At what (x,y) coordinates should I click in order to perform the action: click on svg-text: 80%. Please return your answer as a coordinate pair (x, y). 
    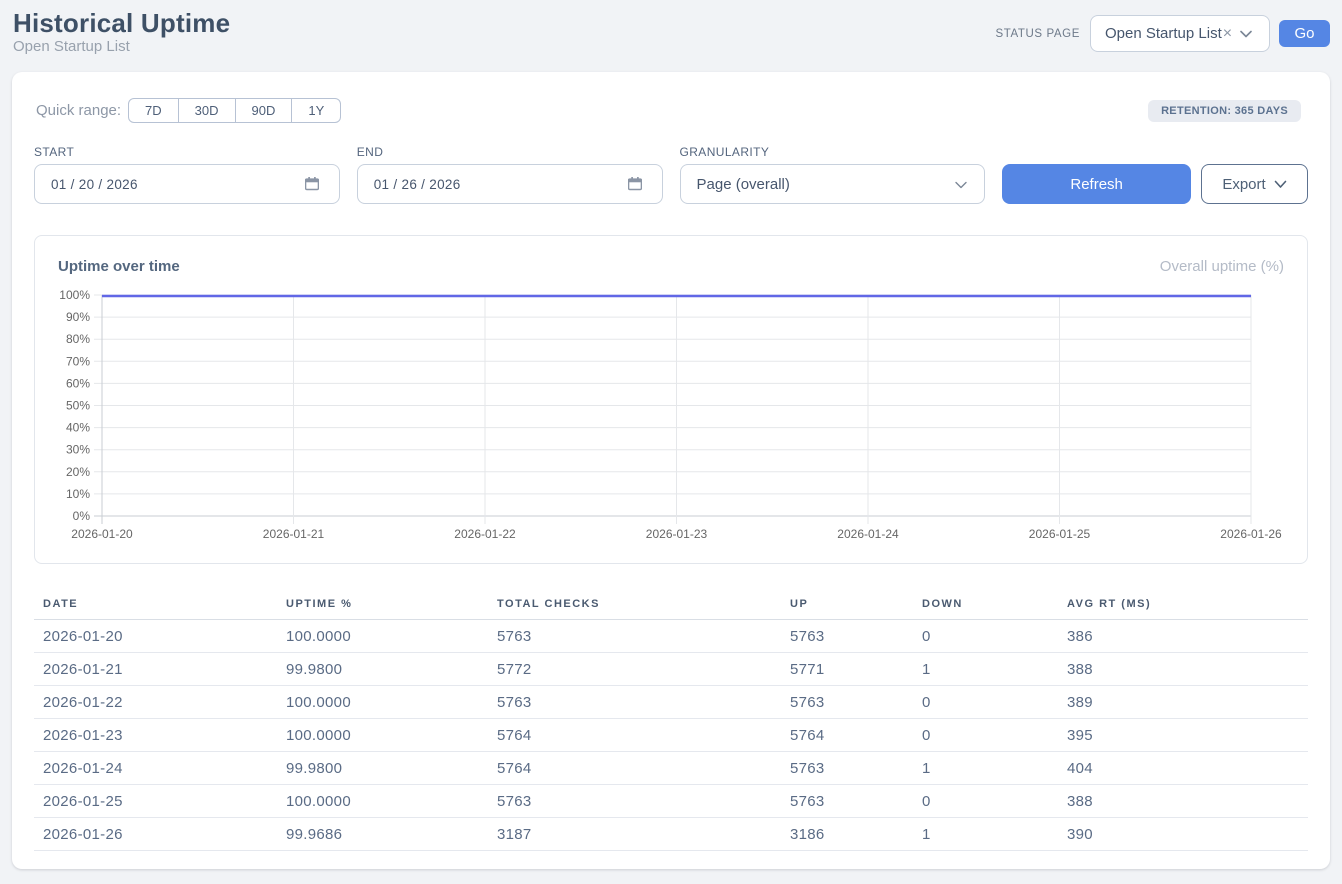
    Looking at the image, I should click on (78, 339).